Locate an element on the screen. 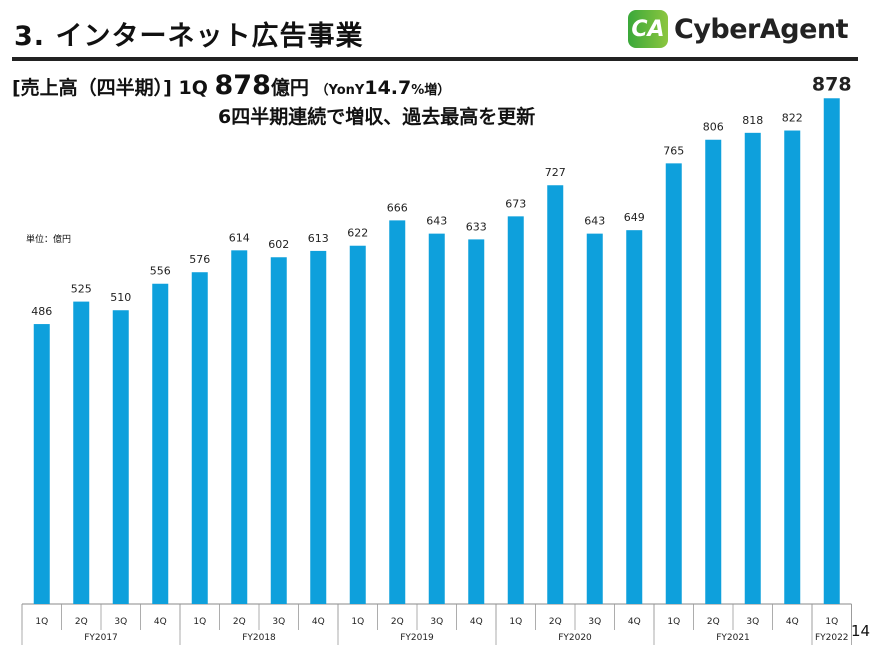 The width and height of the screenshot is (870, 645). headline-label: [売上高（四半期）] is located at coordinates (92, 88).